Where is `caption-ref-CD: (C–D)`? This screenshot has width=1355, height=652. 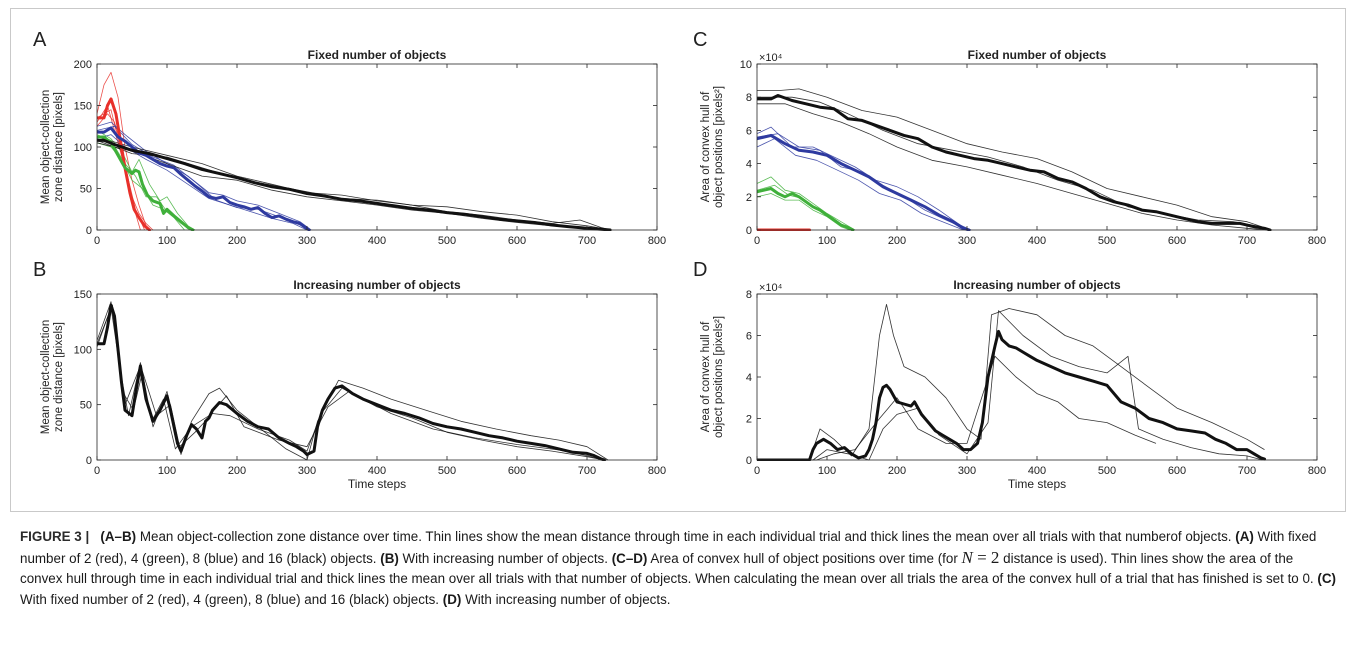 caption-ref-CD: (C–D) is located at coordinates (629, 558).